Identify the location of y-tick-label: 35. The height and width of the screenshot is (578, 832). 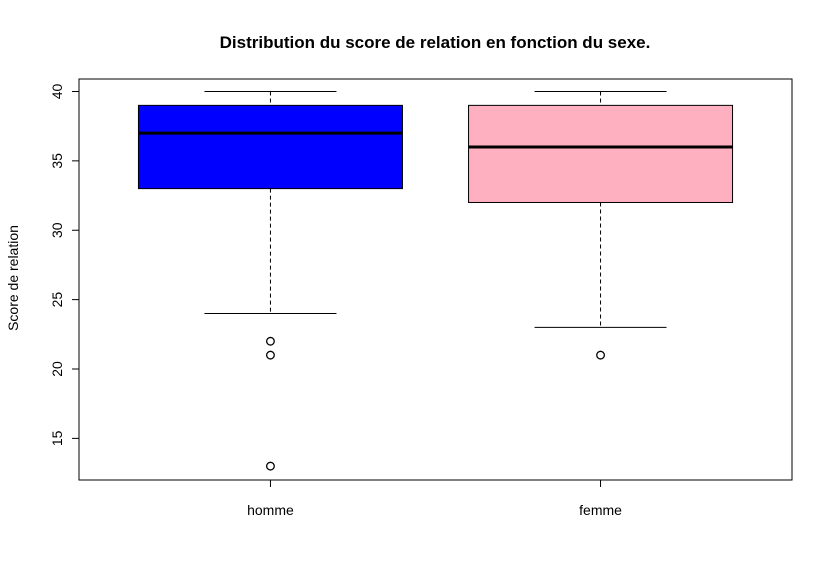
(57, 161).